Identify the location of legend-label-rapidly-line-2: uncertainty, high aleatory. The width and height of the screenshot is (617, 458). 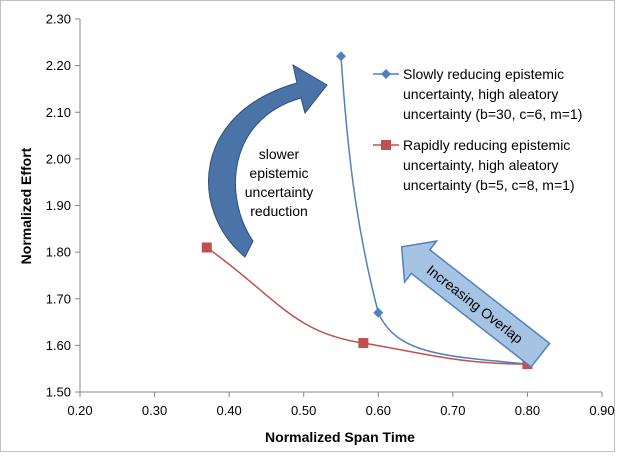
(480, 165).